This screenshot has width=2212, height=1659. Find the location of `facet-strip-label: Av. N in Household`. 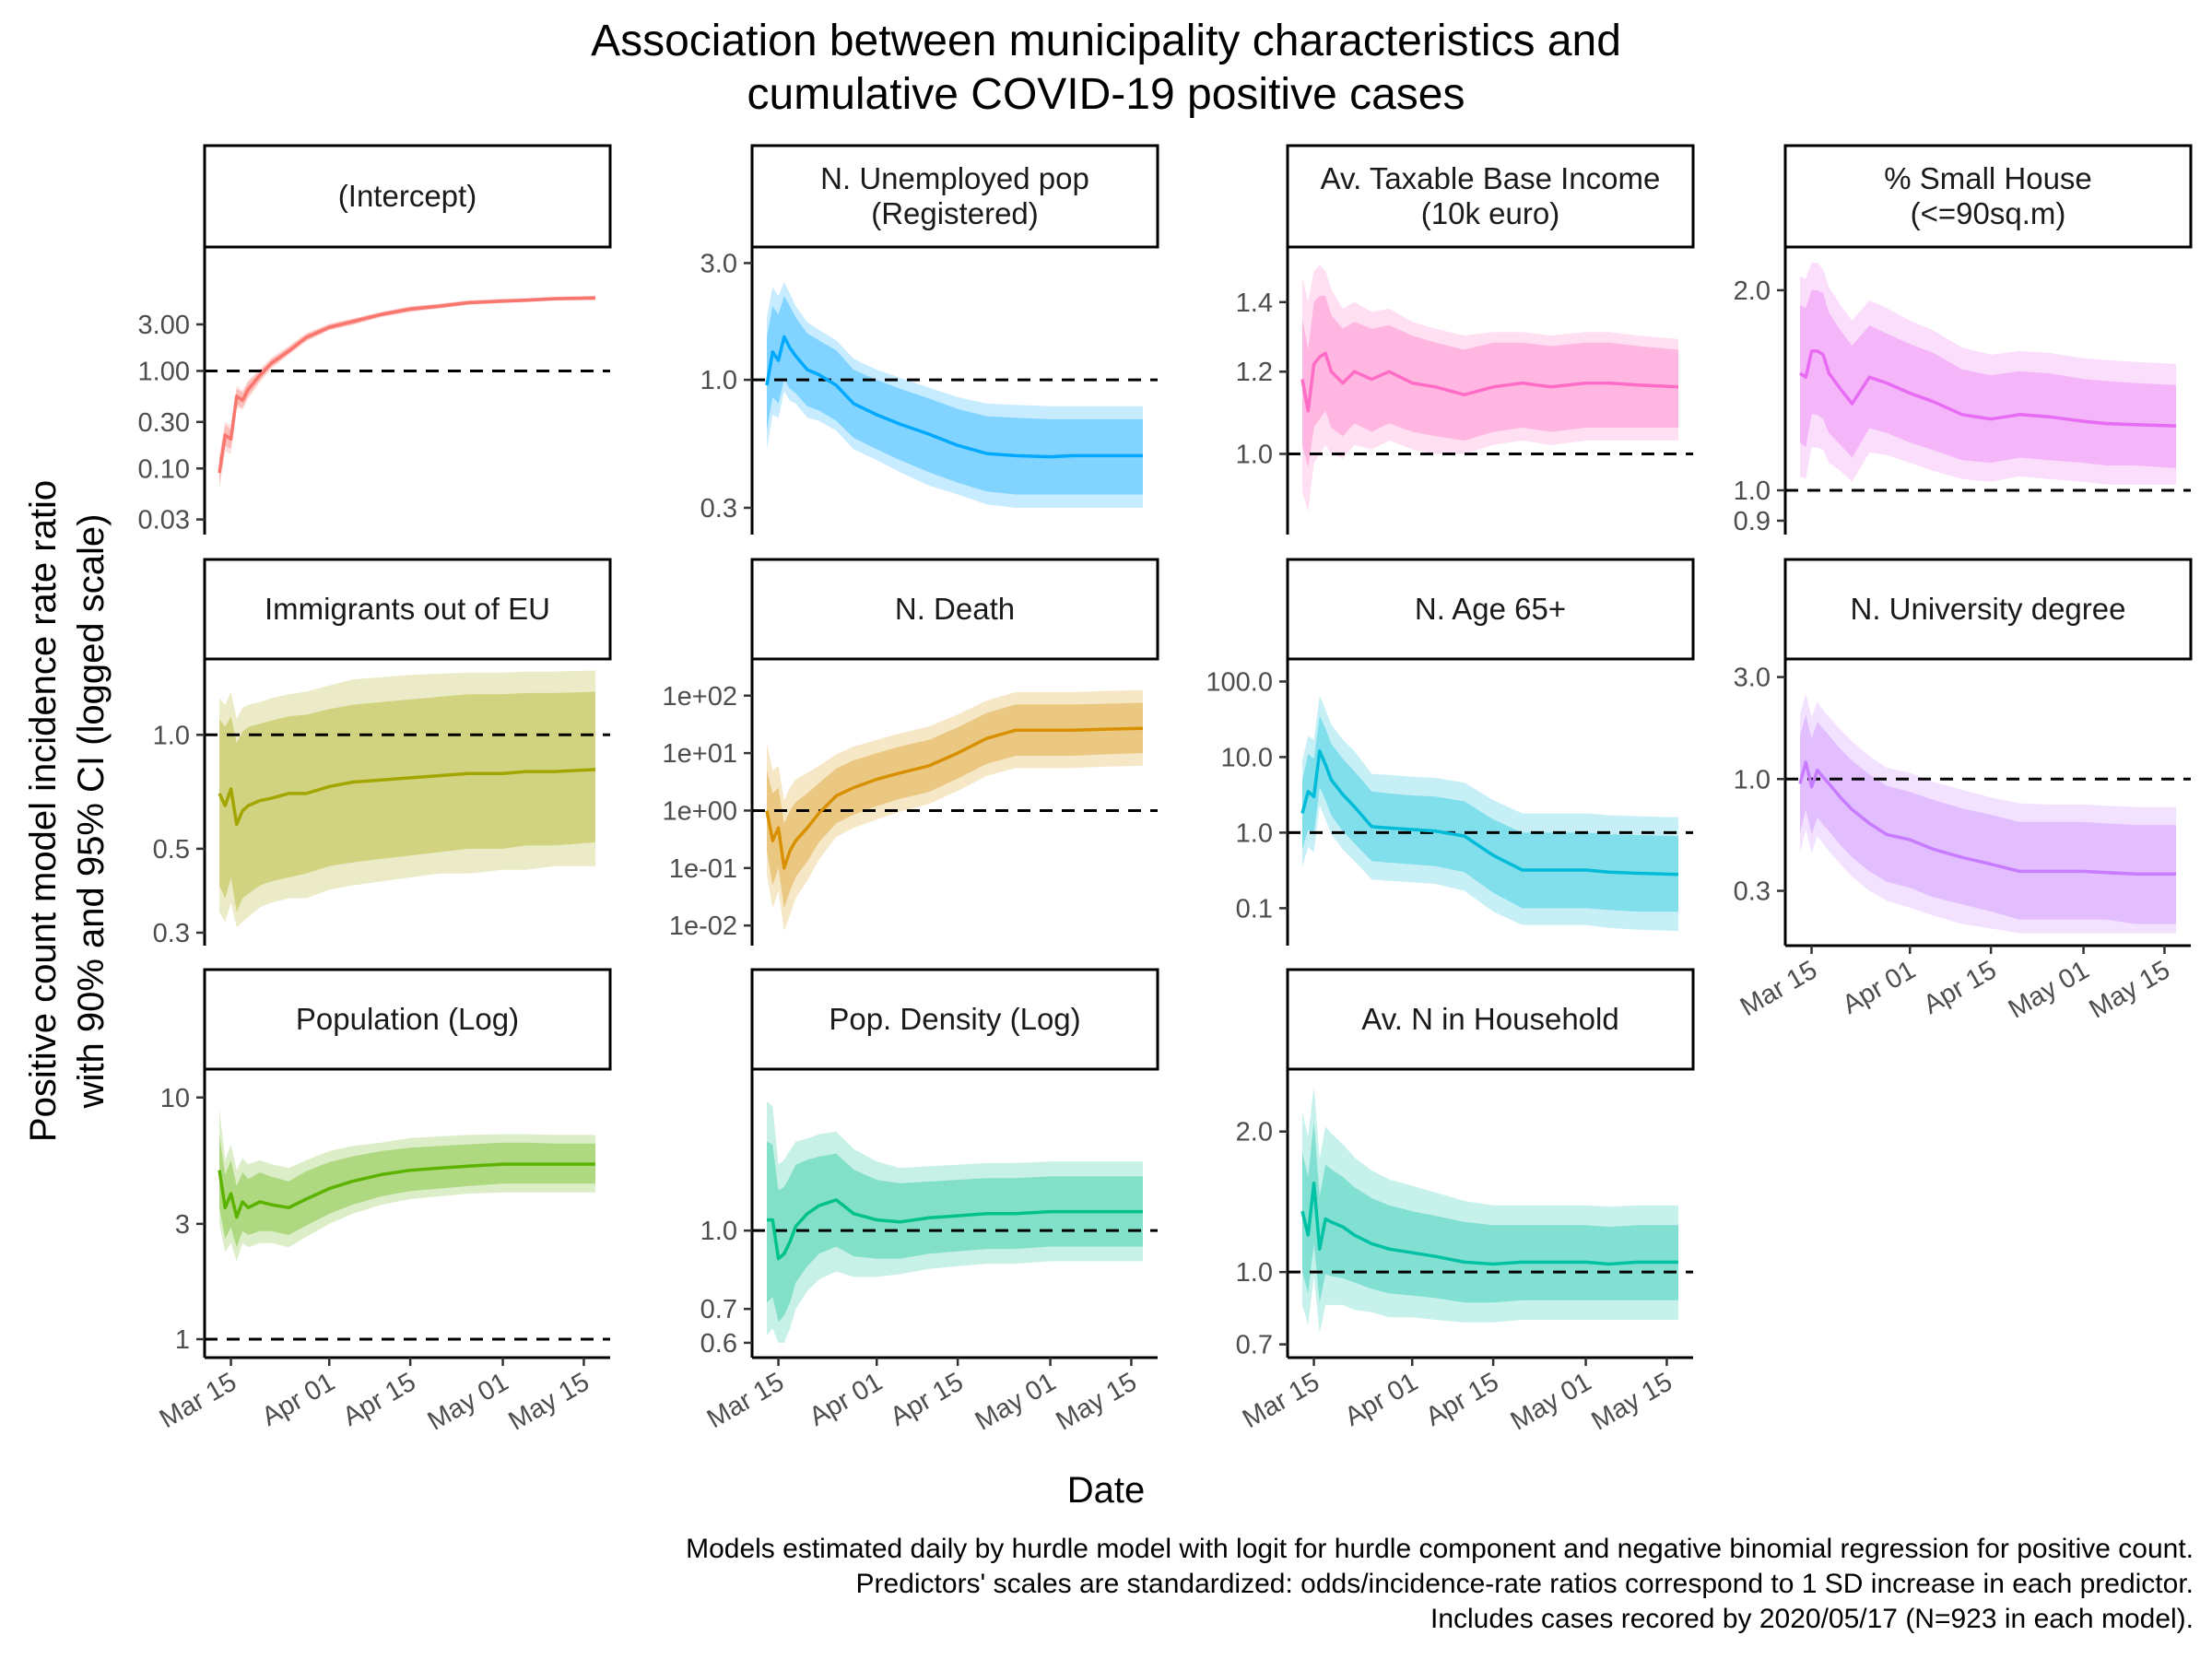

facet-strip-label: Av. N in Household is located at coordinates (1489, 1019).